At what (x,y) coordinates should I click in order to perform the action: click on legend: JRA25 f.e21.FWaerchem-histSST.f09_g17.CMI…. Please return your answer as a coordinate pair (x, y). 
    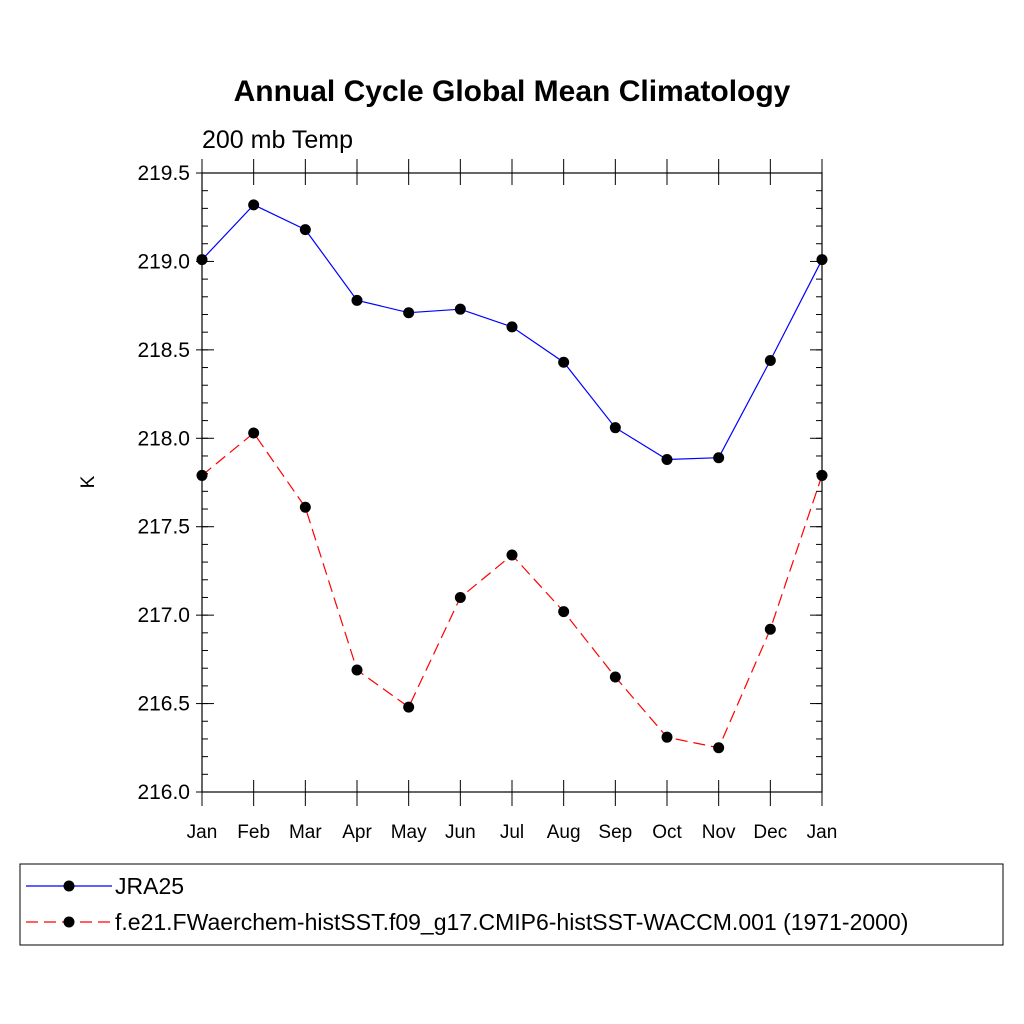
    Looking at the image, I should click on (511, 904).